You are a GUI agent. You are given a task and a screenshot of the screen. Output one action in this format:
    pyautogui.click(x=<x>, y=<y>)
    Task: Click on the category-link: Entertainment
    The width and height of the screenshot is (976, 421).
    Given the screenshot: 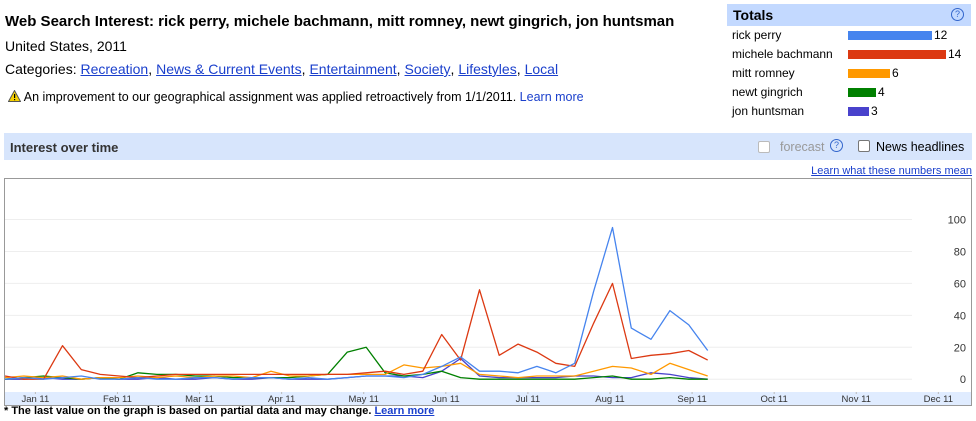 What is the action you would take?
    pyautogui.click(x=356, y=69)
    